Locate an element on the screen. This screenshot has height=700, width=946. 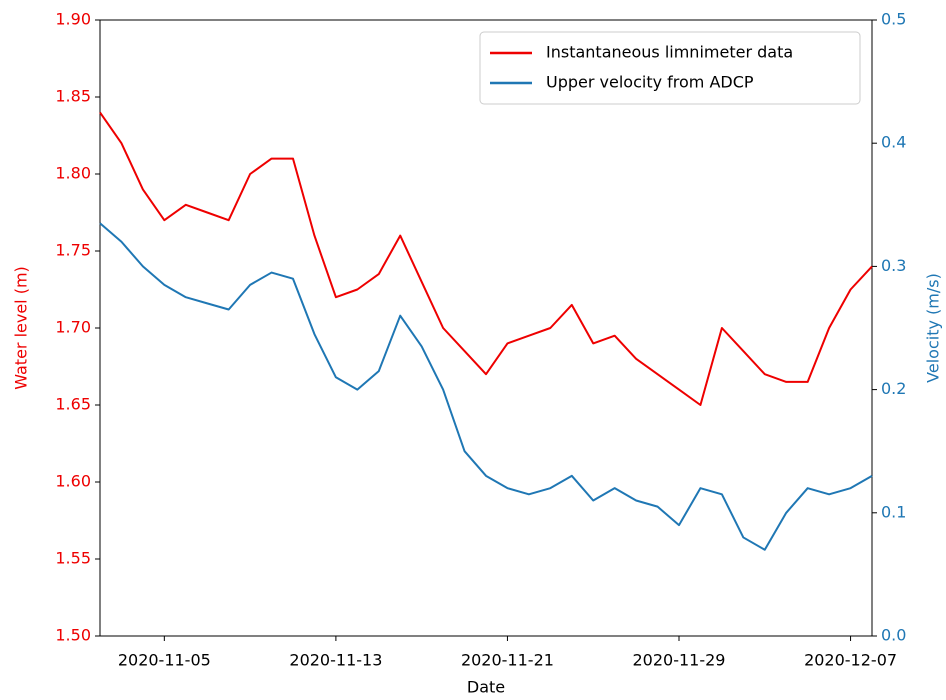
y2-tick-label: 0.1 is located at coordinates (893, 511).